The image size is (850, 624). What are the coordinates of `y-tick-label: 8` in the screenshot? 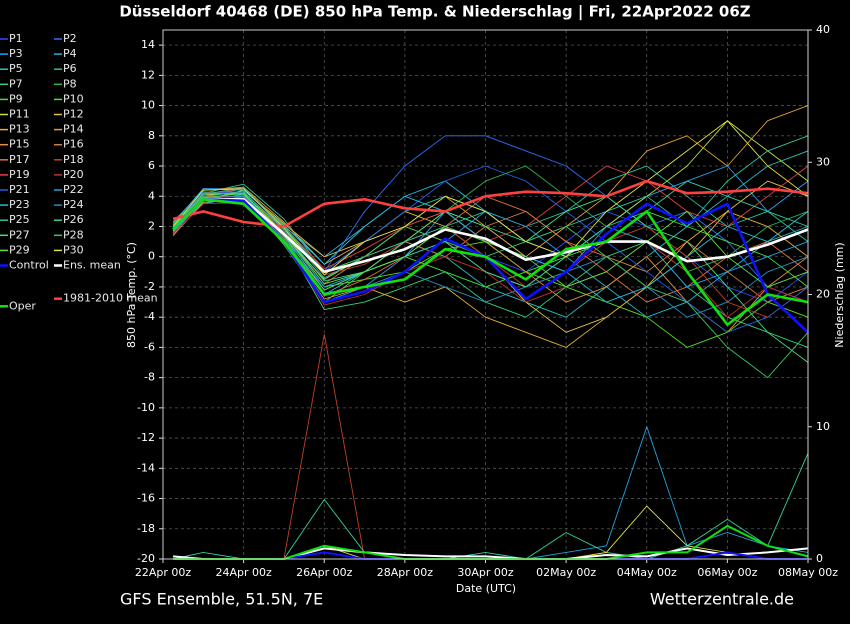 It's located at (151, 135).